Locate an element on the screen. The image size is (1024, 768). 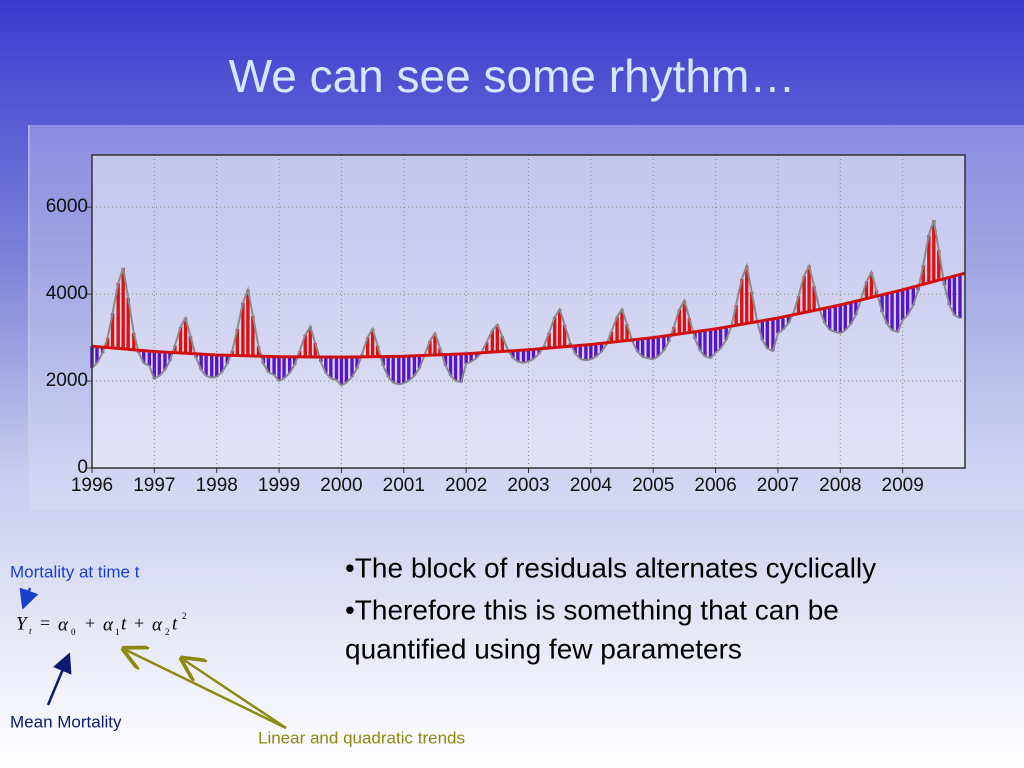
x-tick-label: 2004 is located at coordinates (591, 485).